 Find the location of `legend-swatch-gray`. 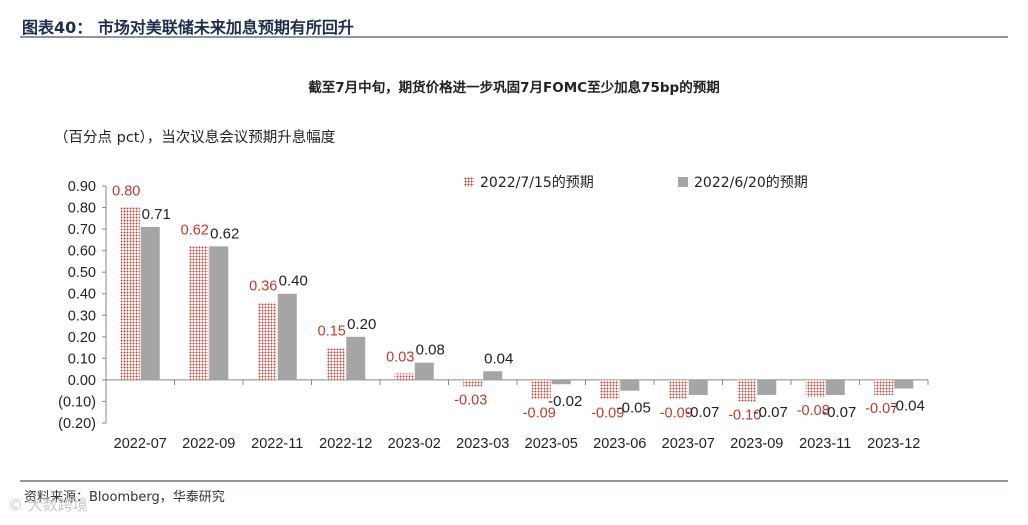

legend-swatch-gray is located at coordinates (683, 182).